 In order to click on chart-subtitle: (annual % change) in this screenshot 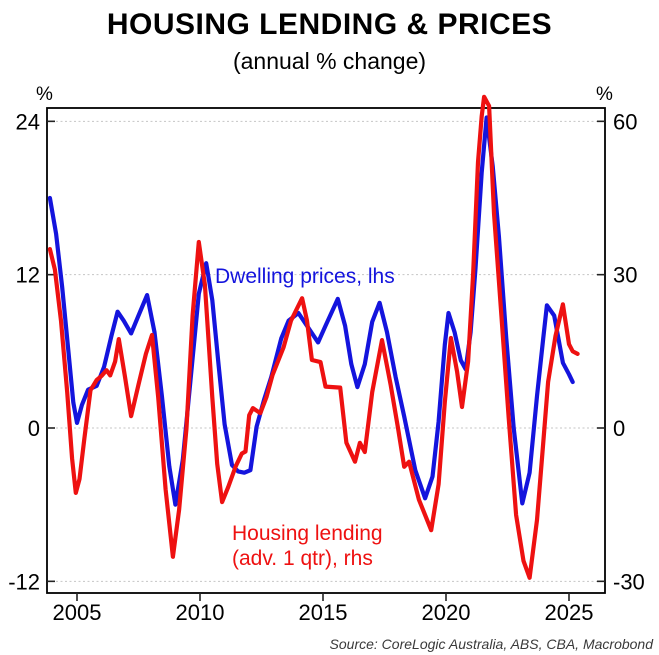, I will do `click(329, 61)`.